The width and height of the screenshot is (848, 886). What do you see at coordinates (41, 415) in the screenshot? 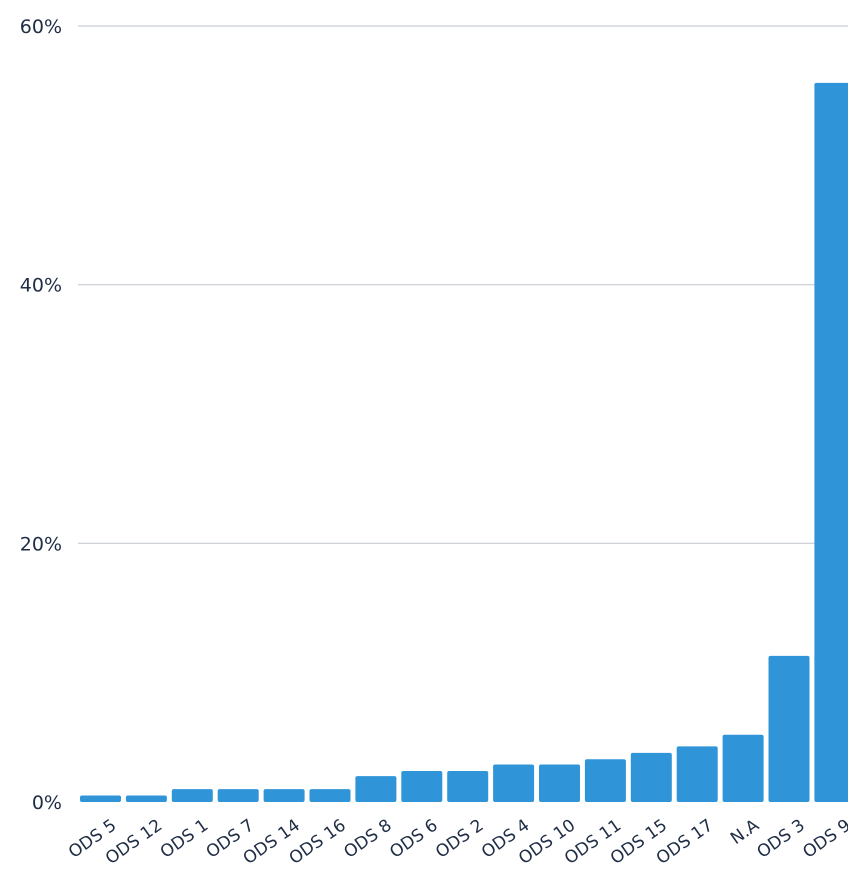
I see `y-axis-tick-labels: 0% 20% 40% 60%` at bounding box center [41, 415].